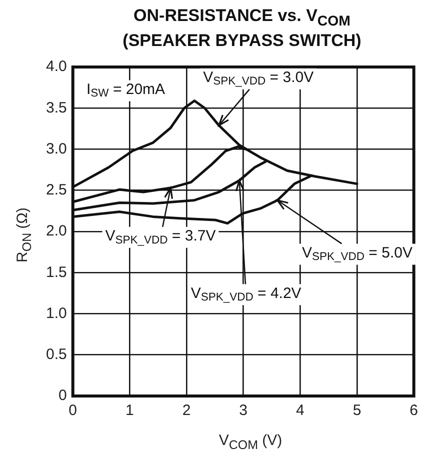  What do you see at coordinates (56, 107) in the screenshot?
I see `y-tick-label: 3.5` at bounding box center [56, 107].